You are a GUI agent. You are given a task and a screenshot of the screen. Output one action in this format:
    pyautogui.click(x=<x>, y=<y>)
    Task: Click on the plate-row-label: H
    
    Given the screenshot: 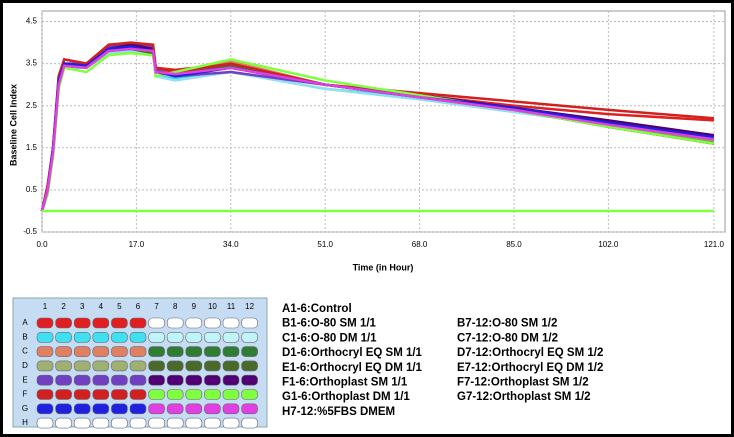 What is the action you would take?
    pyautogui.click(x=25, y=422)
    